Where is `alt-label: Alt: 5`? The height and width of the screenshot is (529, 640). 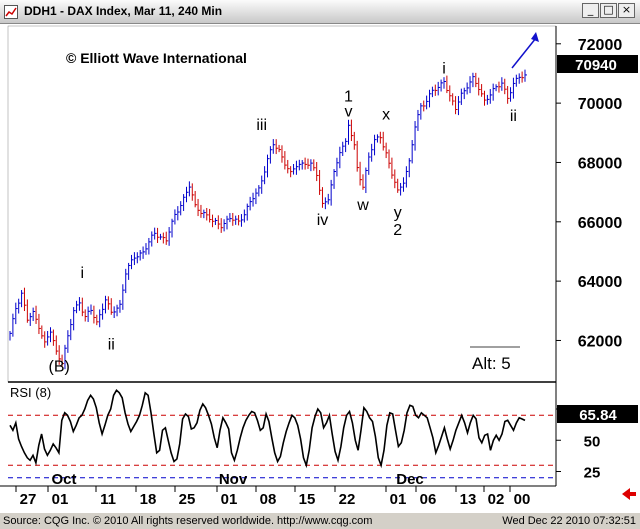 alt-label: Alt: 5 is located at coordinates (491, 363).